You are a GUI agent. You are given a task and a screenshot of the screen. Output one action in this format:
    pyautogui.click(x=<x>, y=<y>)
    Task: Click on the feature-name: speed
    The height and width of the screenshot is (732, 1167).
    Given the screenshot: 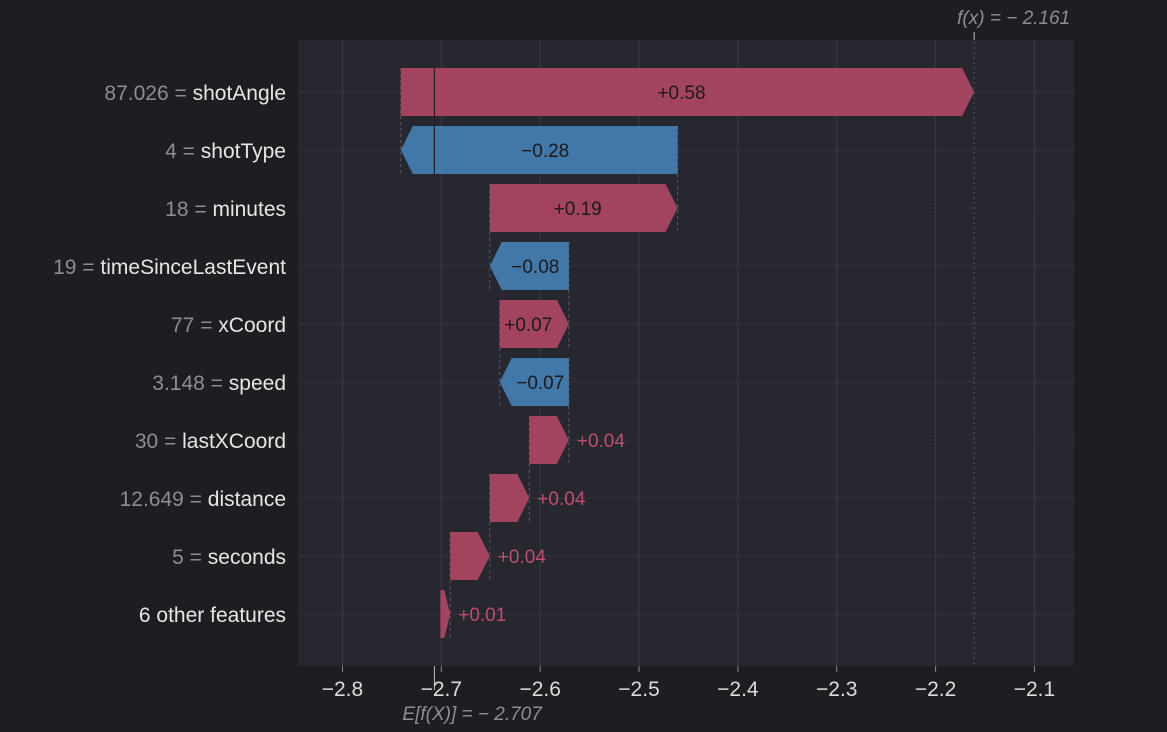 What is the action you would take?
    pyautogui.click(x=257, y=383)
    